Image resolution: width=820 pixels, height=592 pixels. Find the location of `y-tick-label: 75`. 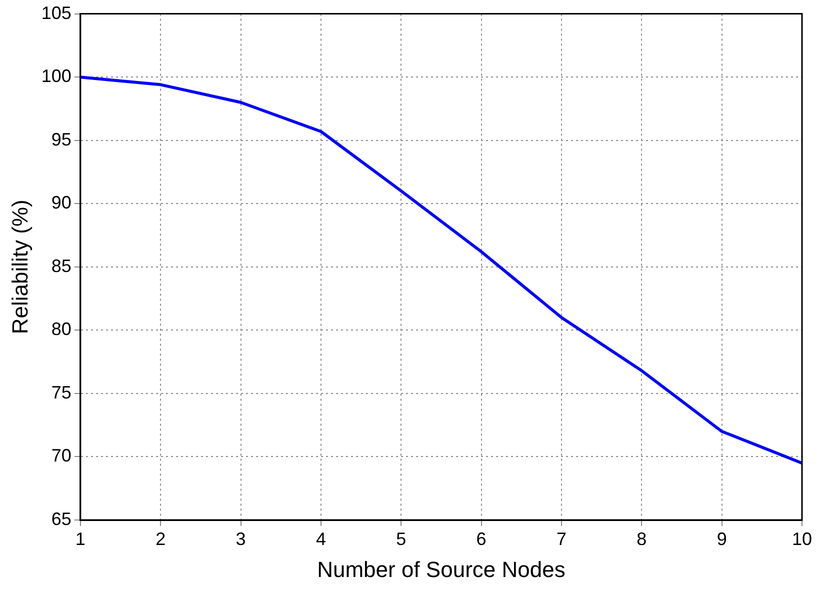

y-tick-label: 75 is located at coordinates (61, 392).